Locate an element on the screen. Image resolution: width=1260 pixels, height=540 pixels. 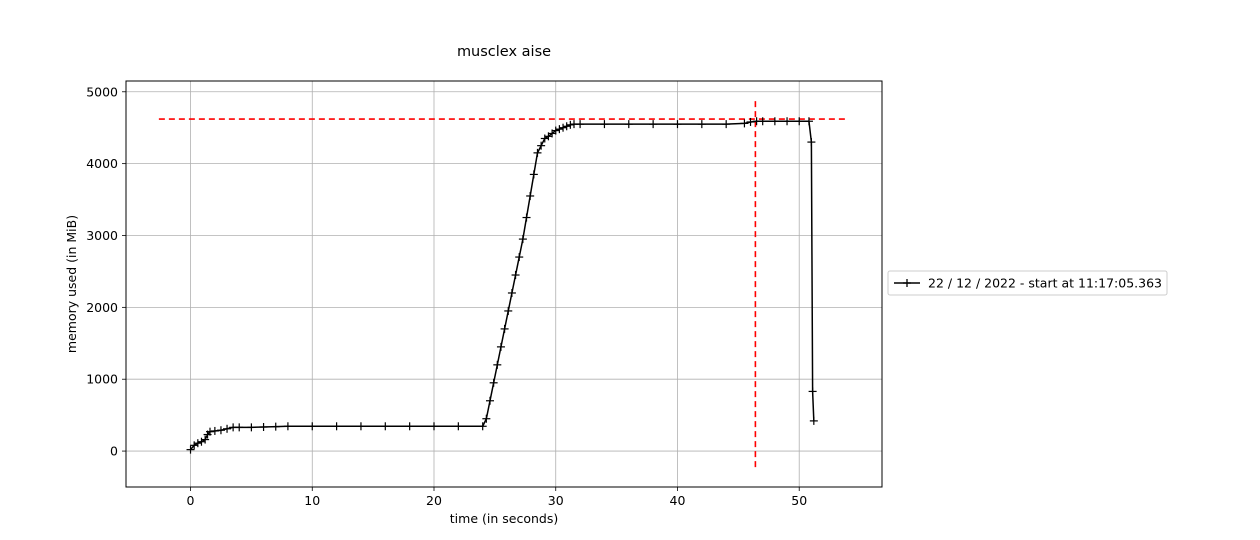
x-tick-label: 30 is located at coordinates (556, 500).